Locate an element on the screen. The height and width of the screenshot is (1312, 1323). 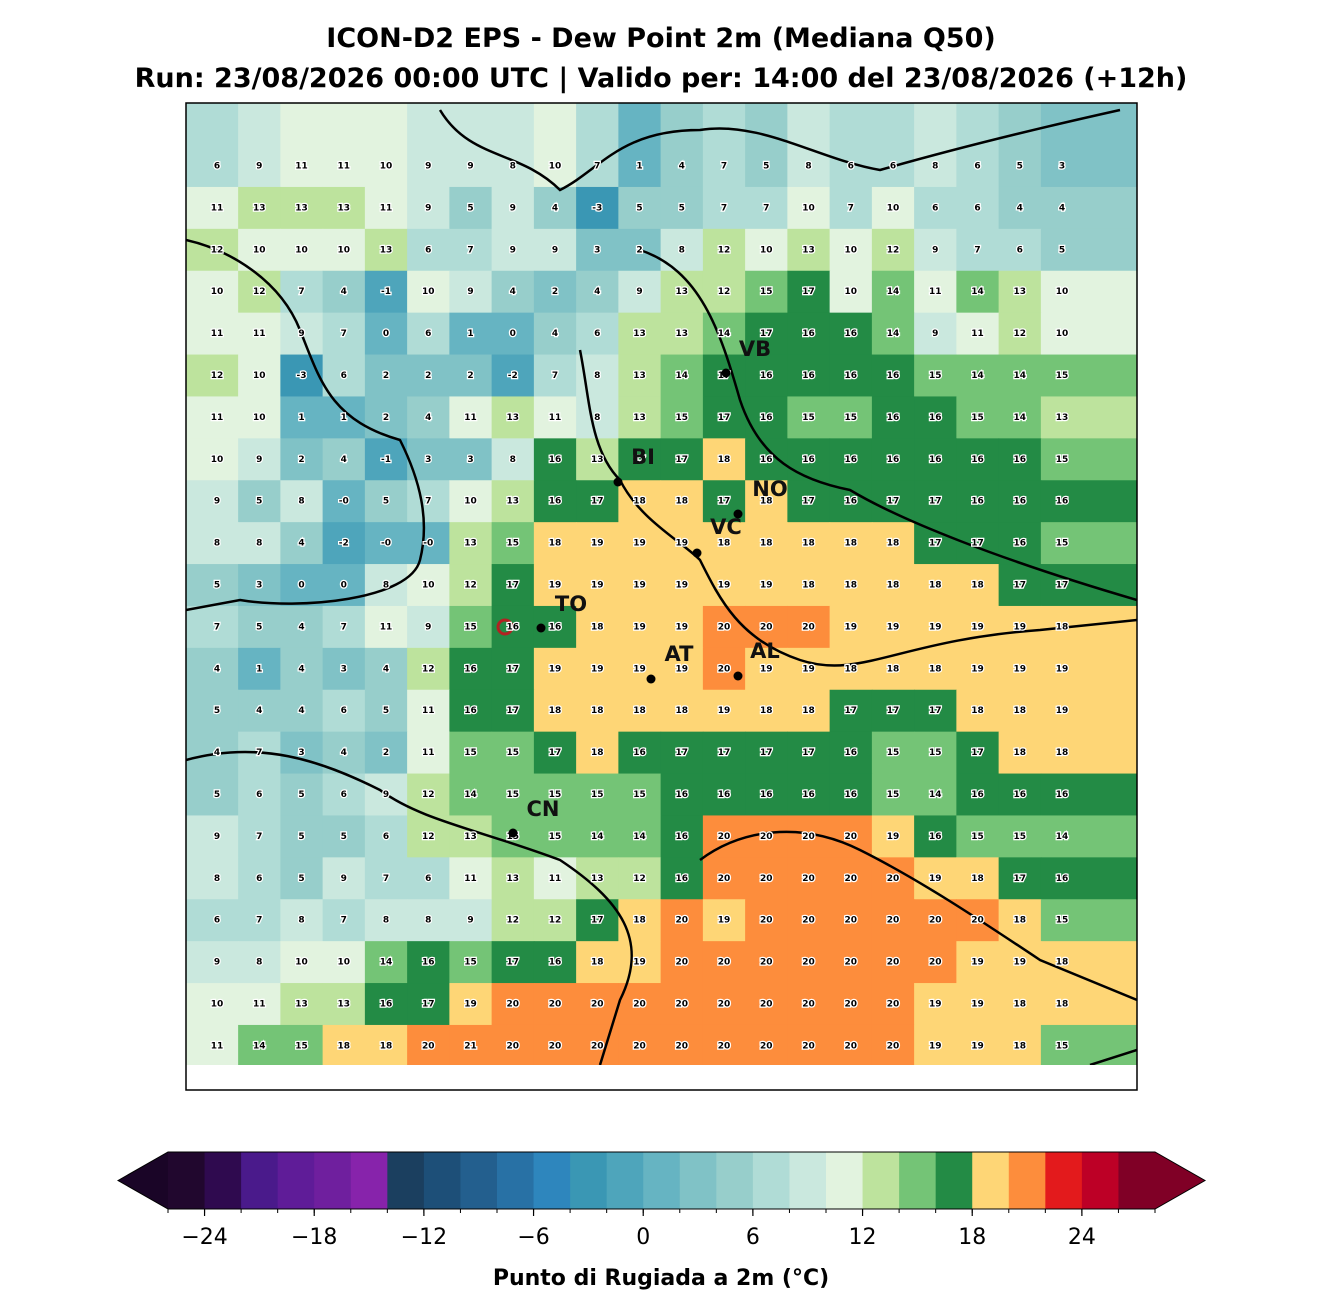
city-dot is located at coordinates (513, 833).